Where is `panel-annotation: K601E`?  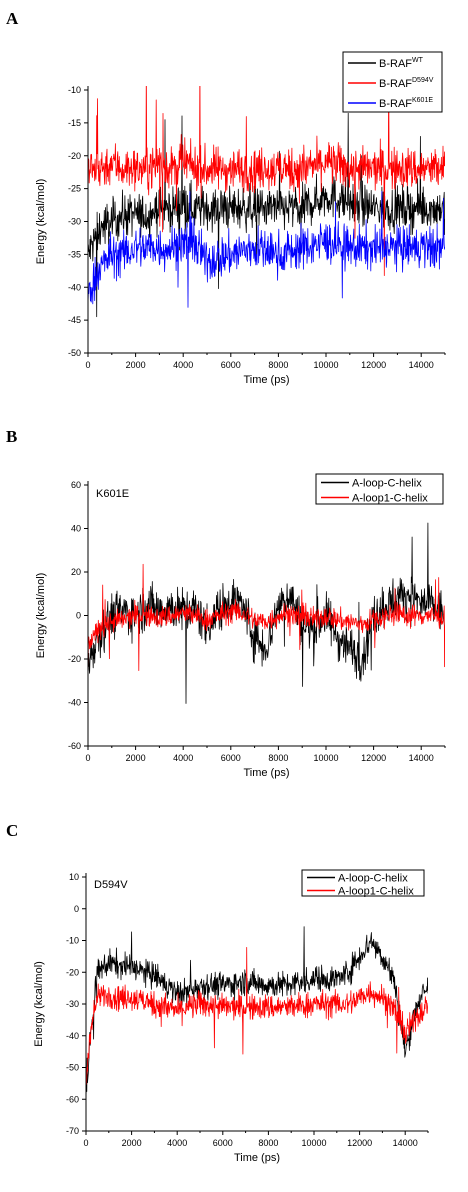
panel-annotation: K601E is located at coordinates (112, 494).